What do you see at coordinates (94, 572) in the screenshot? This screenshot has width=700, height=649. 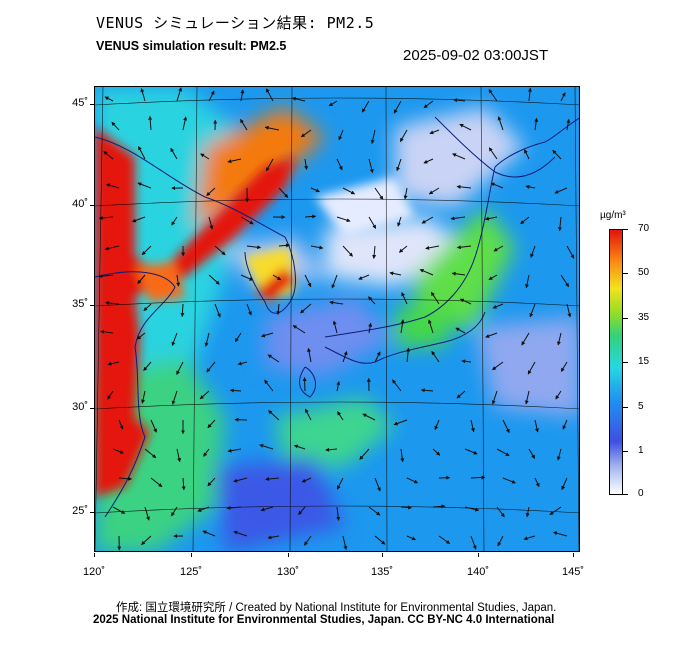 I see `lon-label-120: 120˚` at bounding box center [94, 572].